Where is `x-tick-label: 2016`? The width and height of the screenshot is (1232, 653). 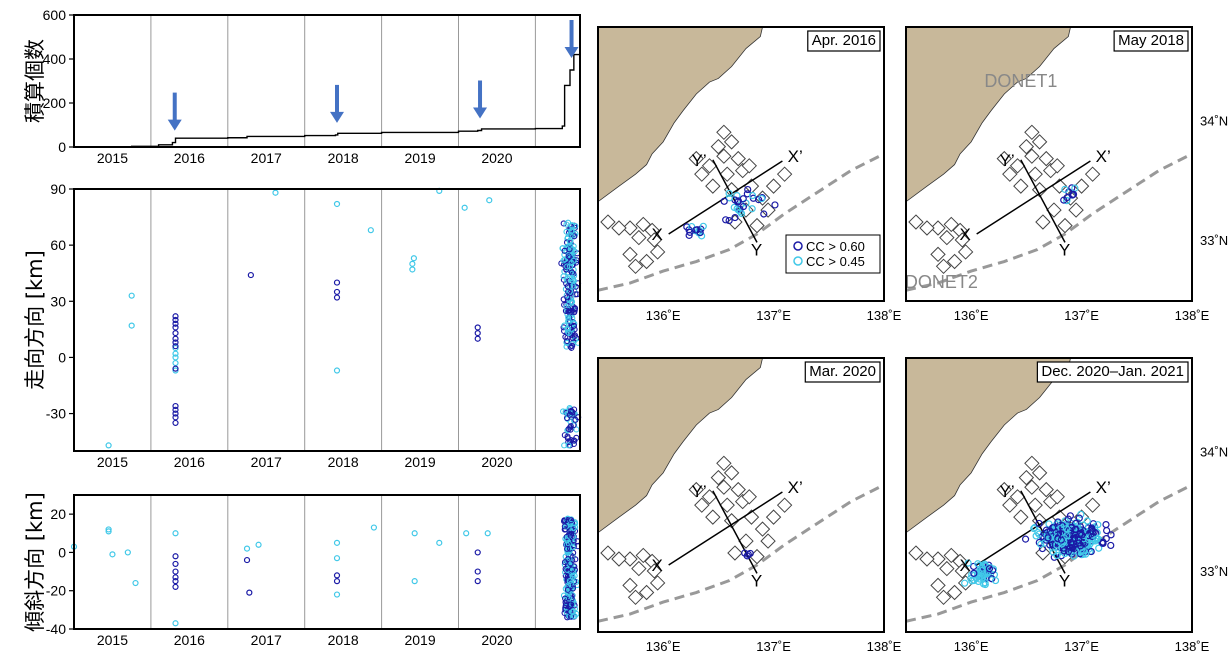 x-tick-label: 2016 is located at coordinates (189, 640).